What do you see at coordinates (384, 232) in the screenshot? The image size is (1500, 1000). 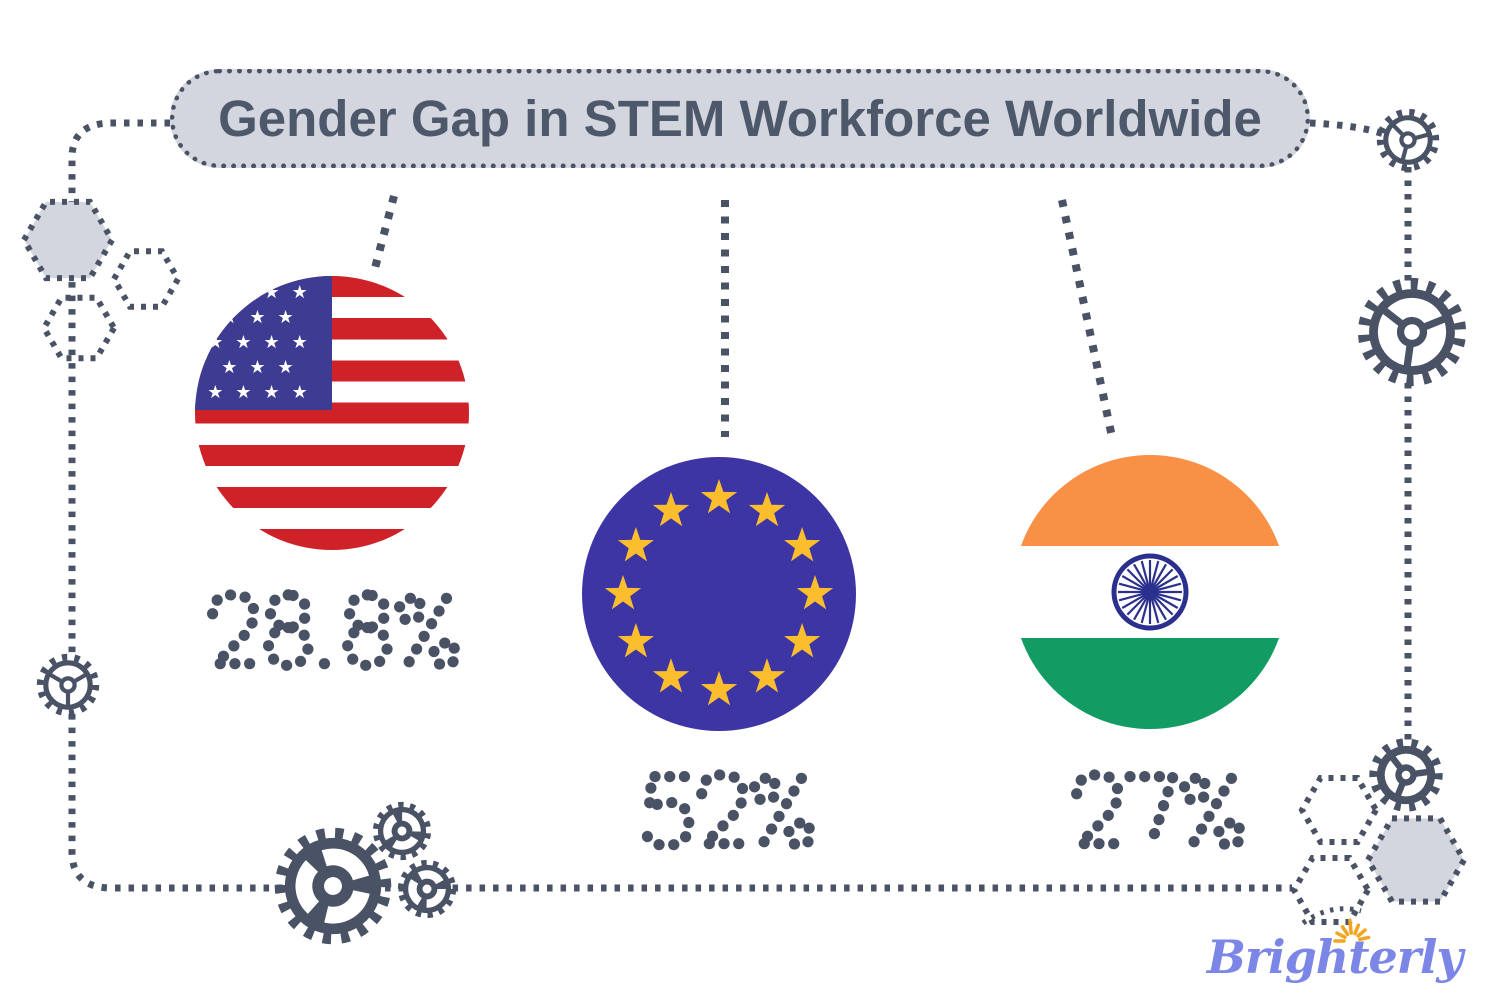 I see `hanger-line-usa` at bounding box center [384, 232].